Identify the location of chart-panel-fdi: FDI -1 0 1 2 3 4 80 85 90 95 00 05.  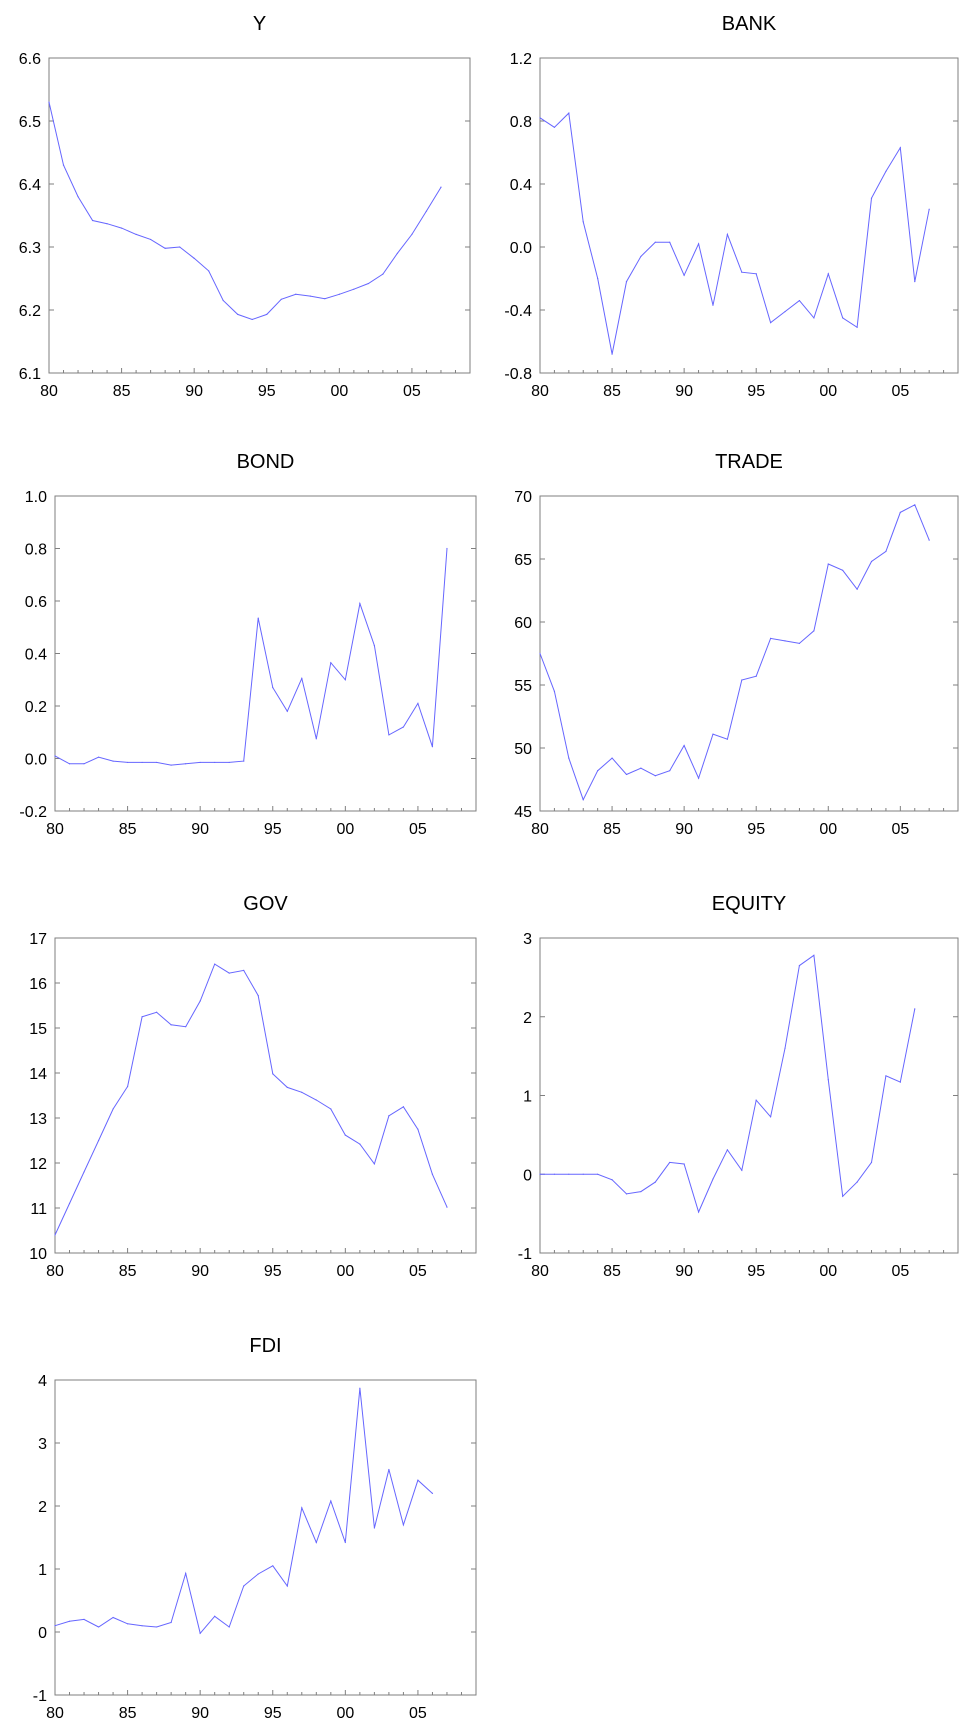
(255, 1528).